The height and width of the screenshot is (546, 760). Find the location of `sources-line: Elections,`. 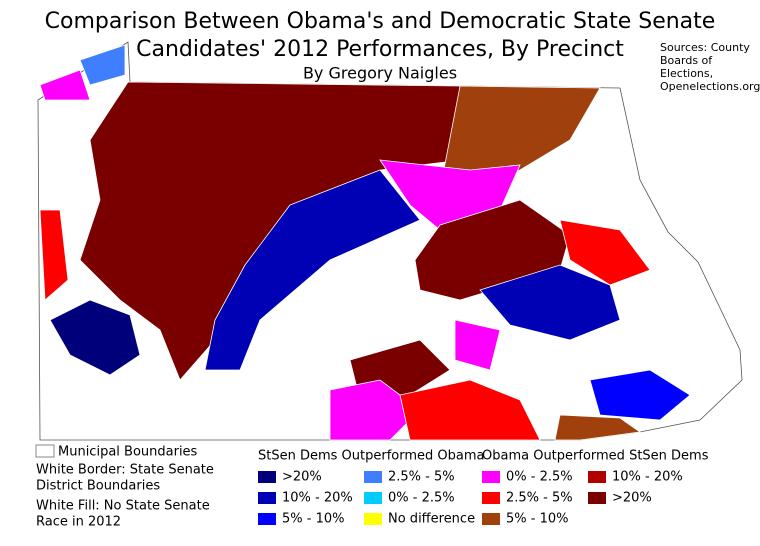

sources-line: Elections, is located at coordinates (686, 73).